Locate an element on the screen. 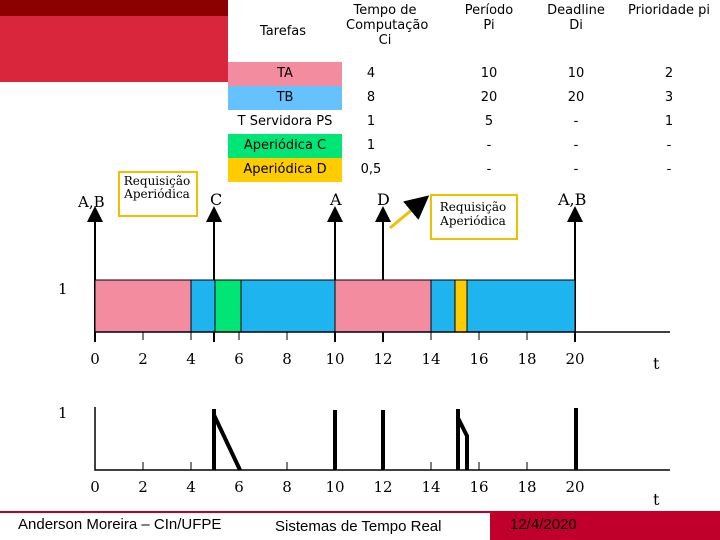  request-box-right is located at coordinates (474, 217).